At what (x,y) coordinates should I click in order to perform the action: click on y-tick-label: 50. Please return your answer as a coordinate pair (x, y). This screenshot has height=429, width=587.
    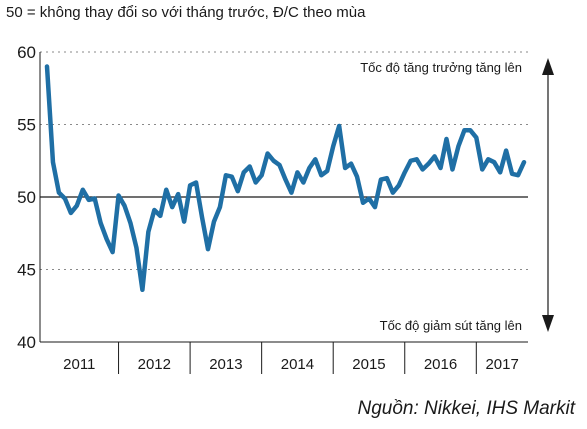
    Looking at the image, I should click on (26, 197).